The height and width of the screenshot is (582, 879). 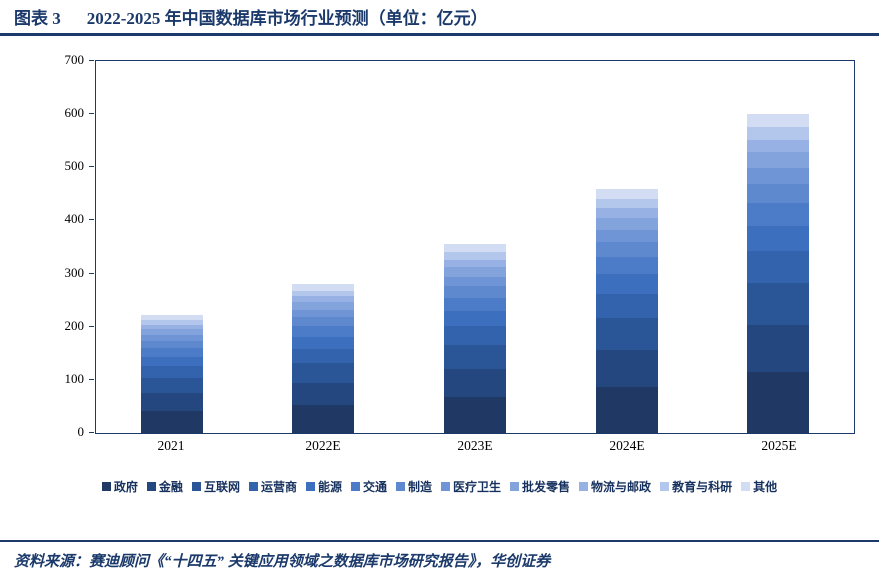 I want to click on legend-item: 其他, so click(x=759, y=486).